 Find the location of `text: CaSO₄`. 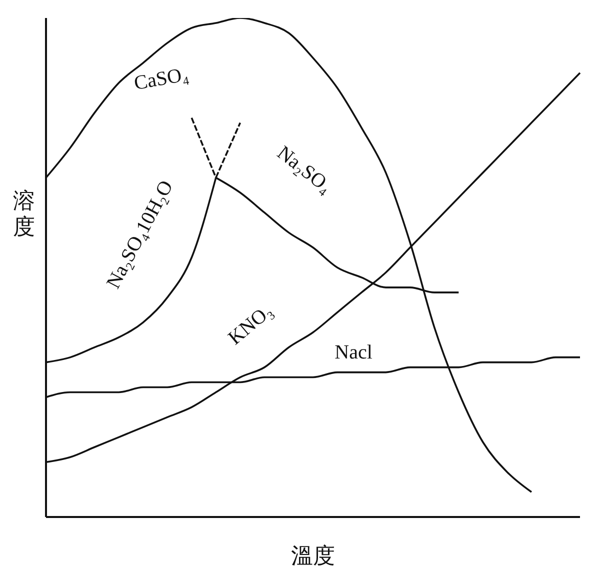

text: CaSO₄ is located at coordinates (161, 79).